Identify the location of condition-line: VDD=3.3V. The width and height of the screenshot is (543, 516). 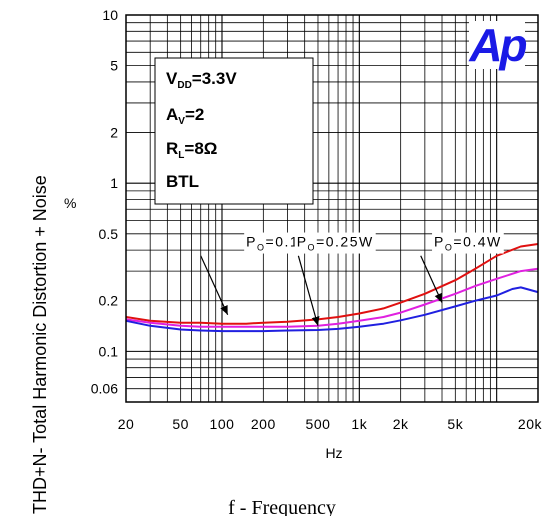
(201, 80).